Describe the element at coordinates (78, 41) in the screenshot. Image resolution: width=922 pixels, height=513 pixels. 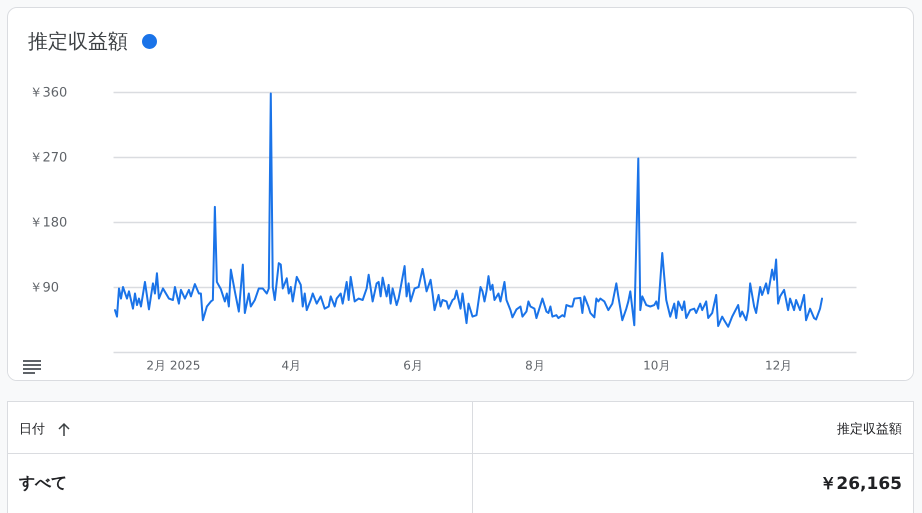
I see `chart-title: 推定収益額` at that location.